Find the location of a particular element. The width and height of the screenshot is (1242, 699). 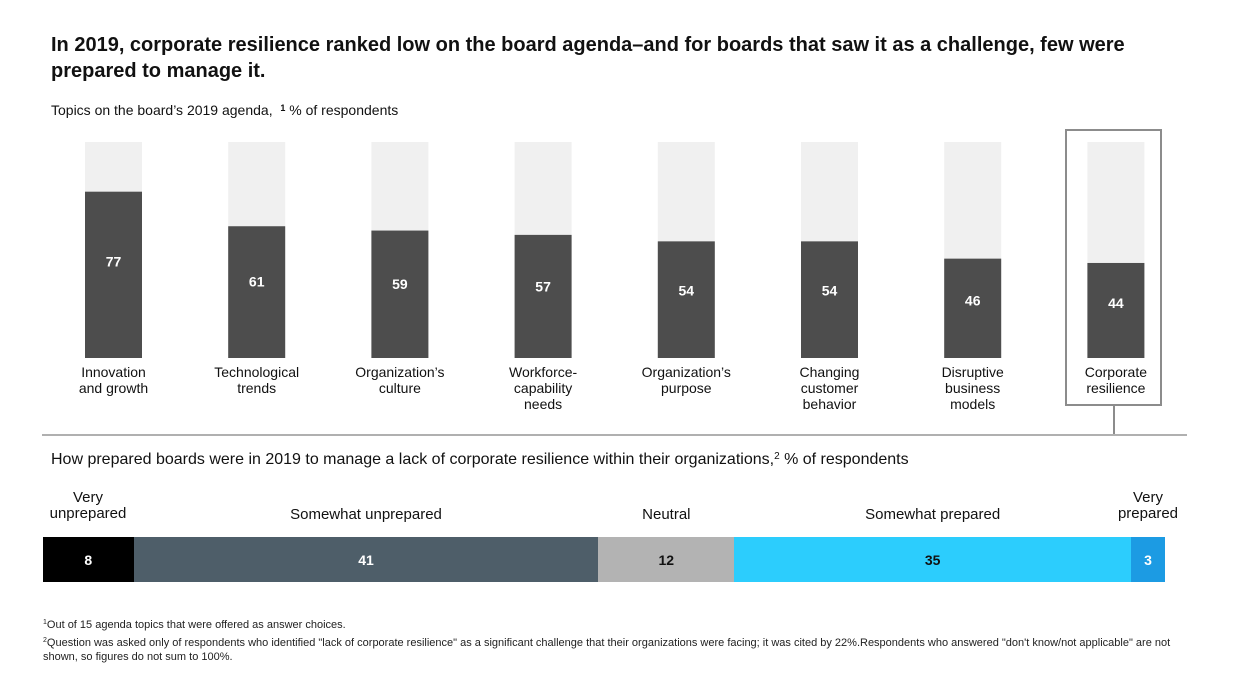

agenda-subtitle-unit: % of respondents is located at coordinates (342, 110).